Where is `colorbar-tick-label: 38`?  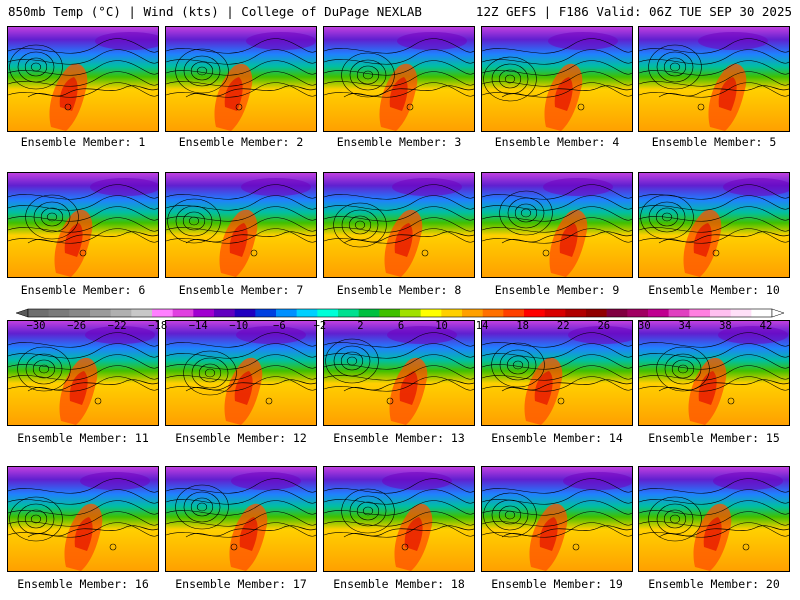 colorbar-tick-label: 38 is located at coordinates (725, 325).